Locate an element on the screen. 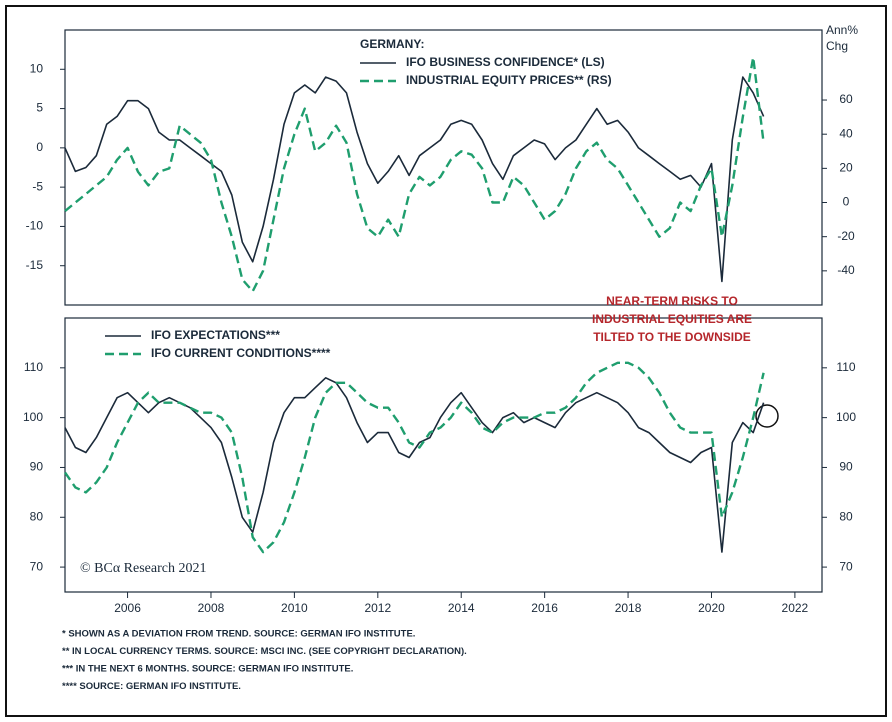  y2-tick-label: 60 is located at coordinates (846, 99).